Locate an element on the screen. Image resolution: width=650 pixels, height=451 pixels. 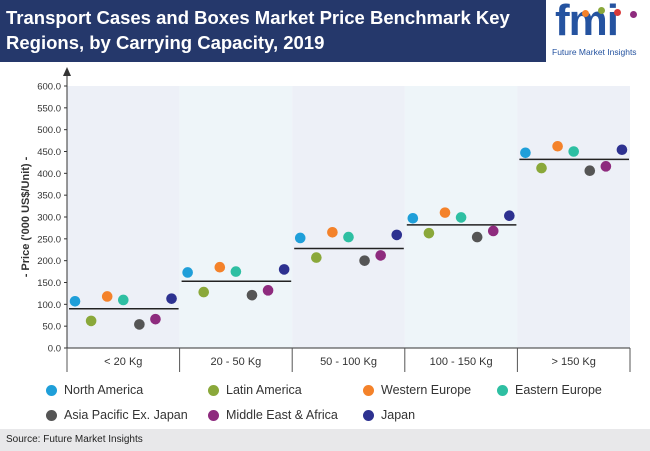
source-footer: Source: Future Market Insights is located at coordinates (325, 440).